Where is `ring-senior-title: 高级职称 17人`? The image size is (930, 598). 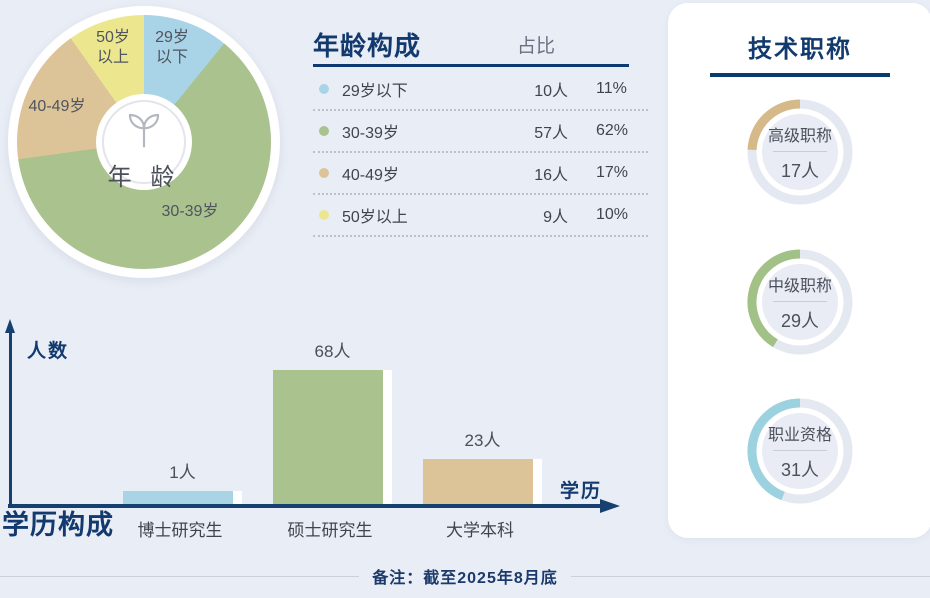 ring-senior-title: 高级职称 17人 is located at coordinates (800, 152).